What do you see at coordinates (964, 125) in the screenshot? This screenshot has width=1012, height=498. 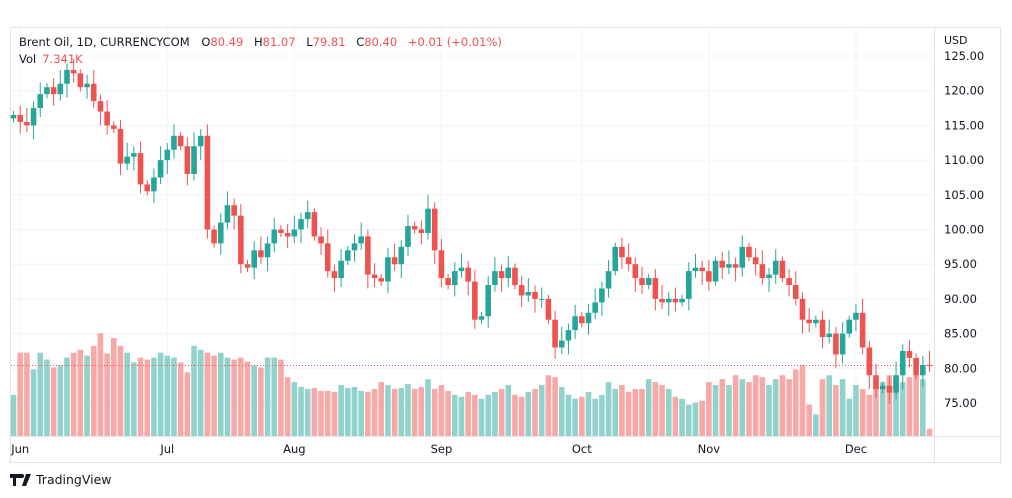 I see `y-tick-label: 115.00` at bounding box center [964, 125].